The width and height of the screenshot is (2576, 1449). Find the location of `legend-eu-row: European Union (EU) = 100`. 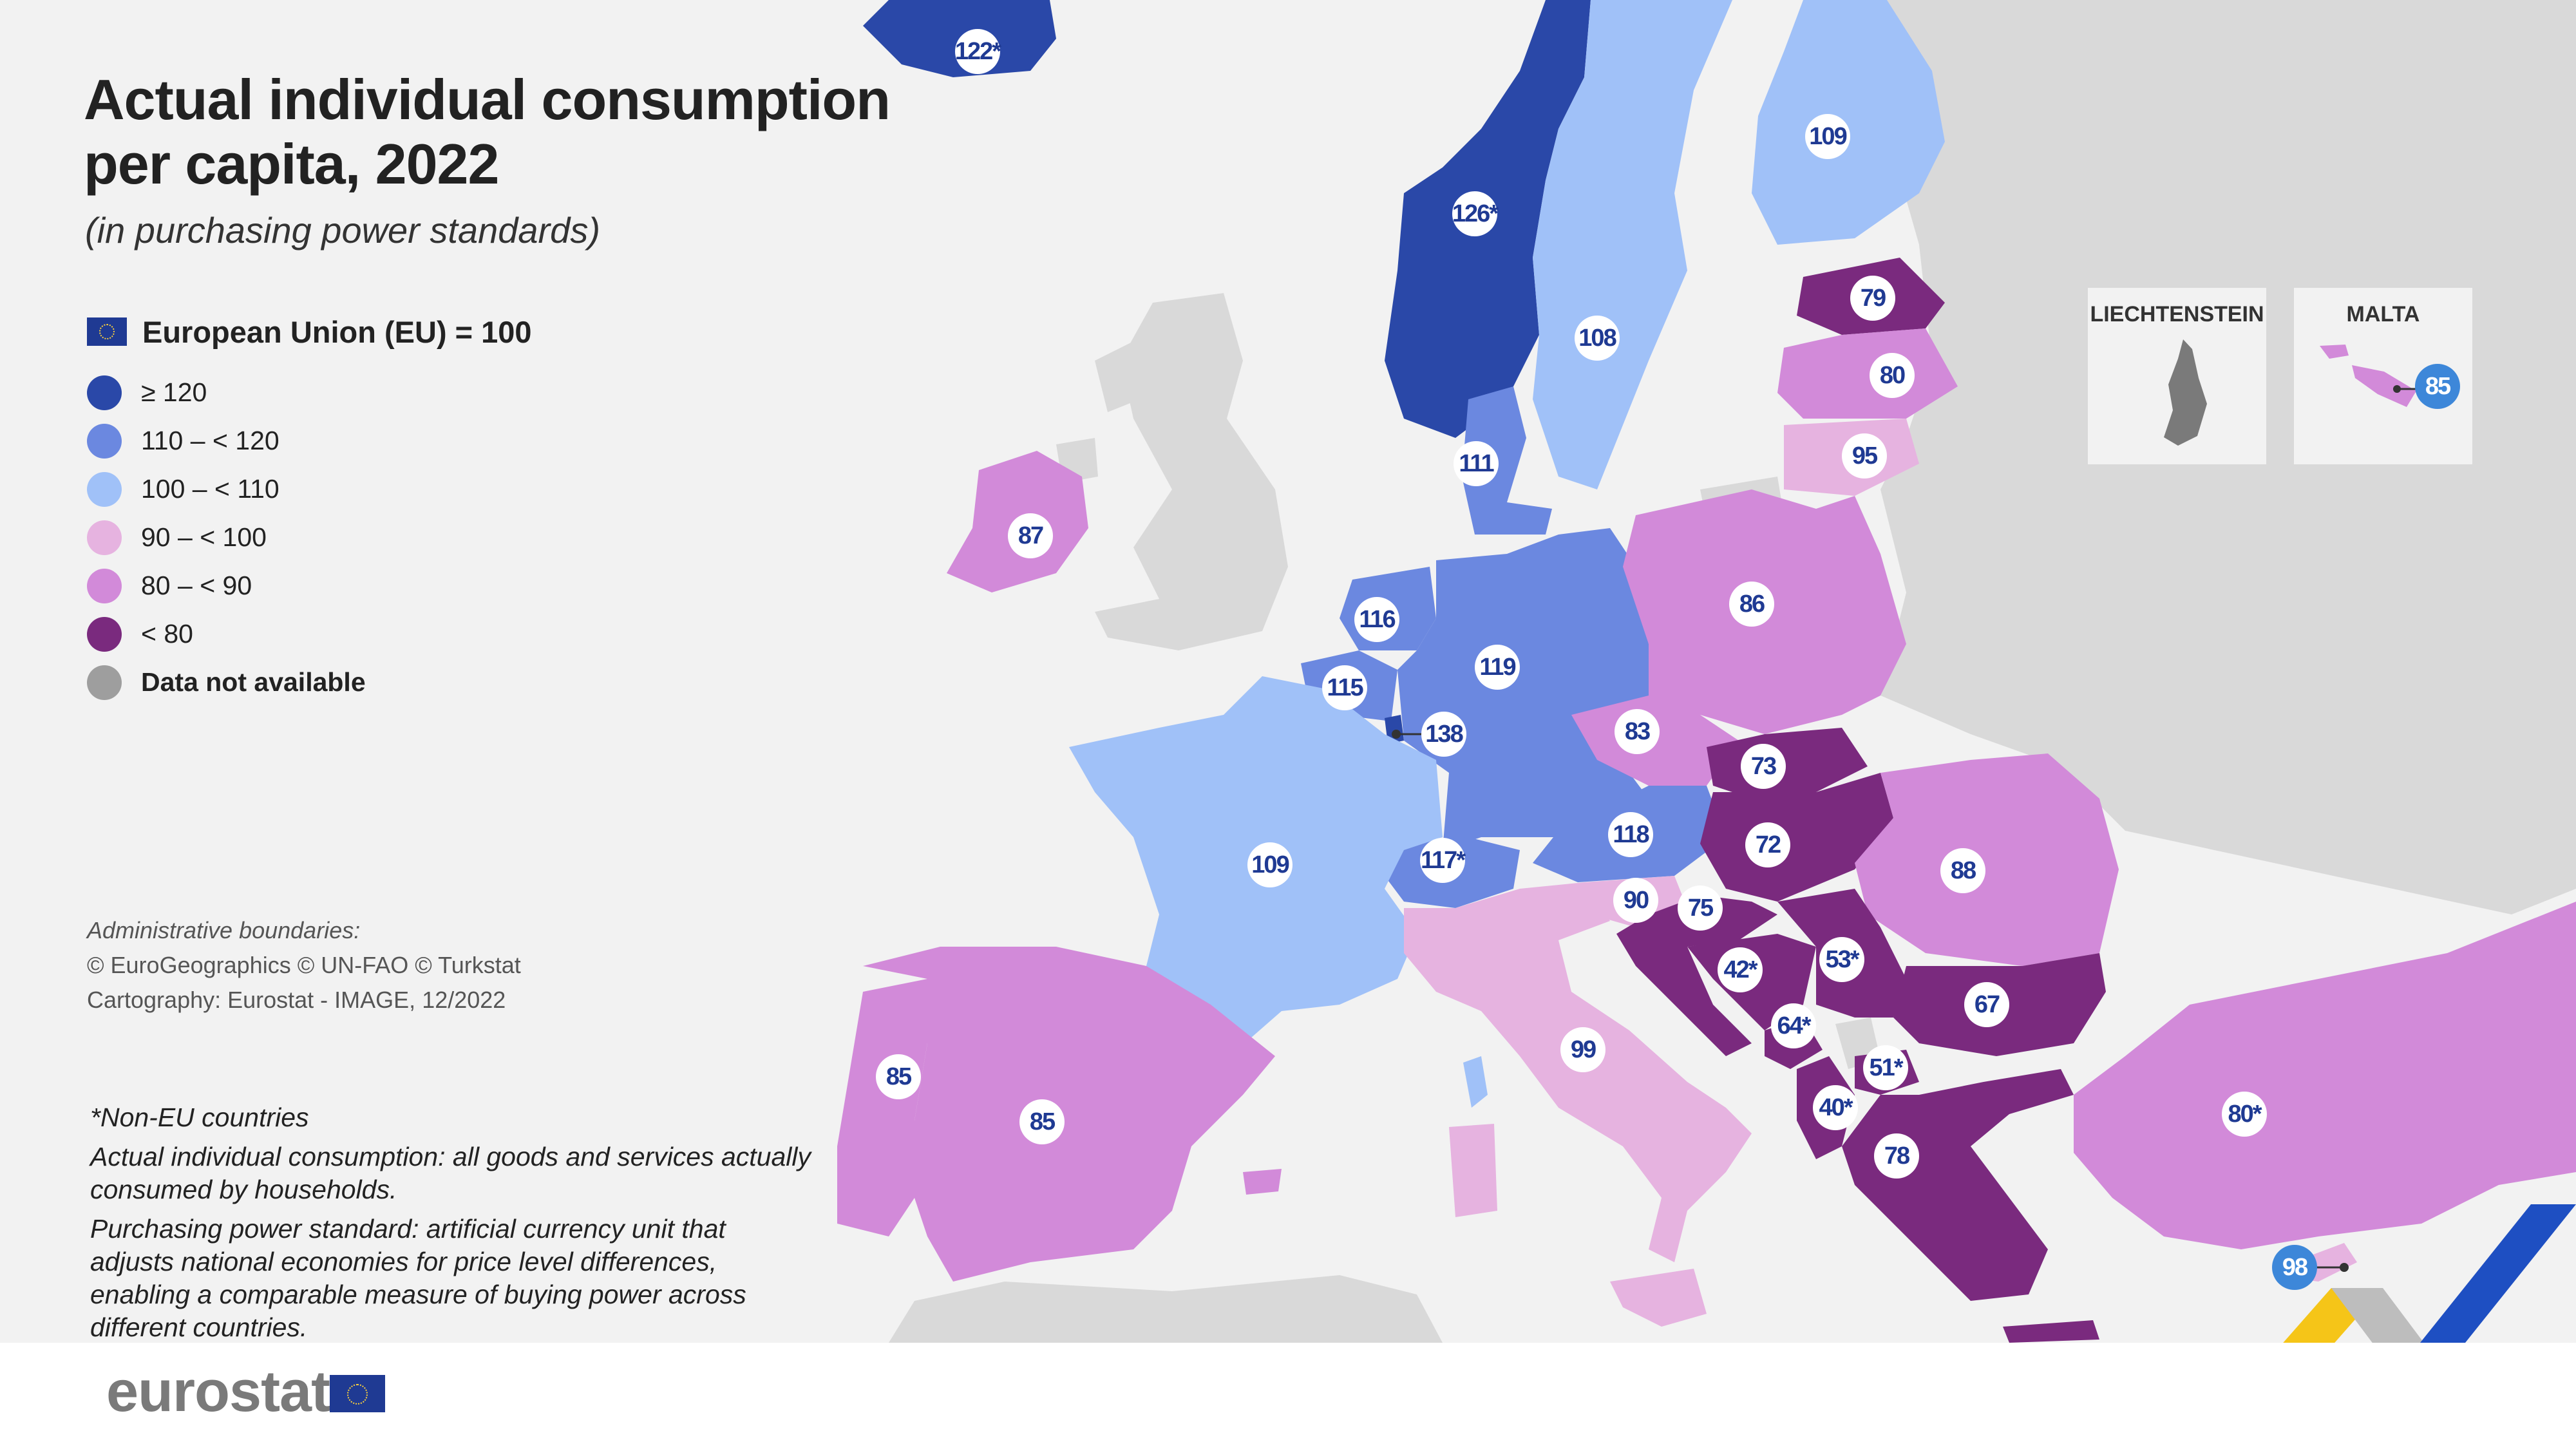

legend-eu-row: European Union (EU) = 100 is located at coordinates (309, 332).